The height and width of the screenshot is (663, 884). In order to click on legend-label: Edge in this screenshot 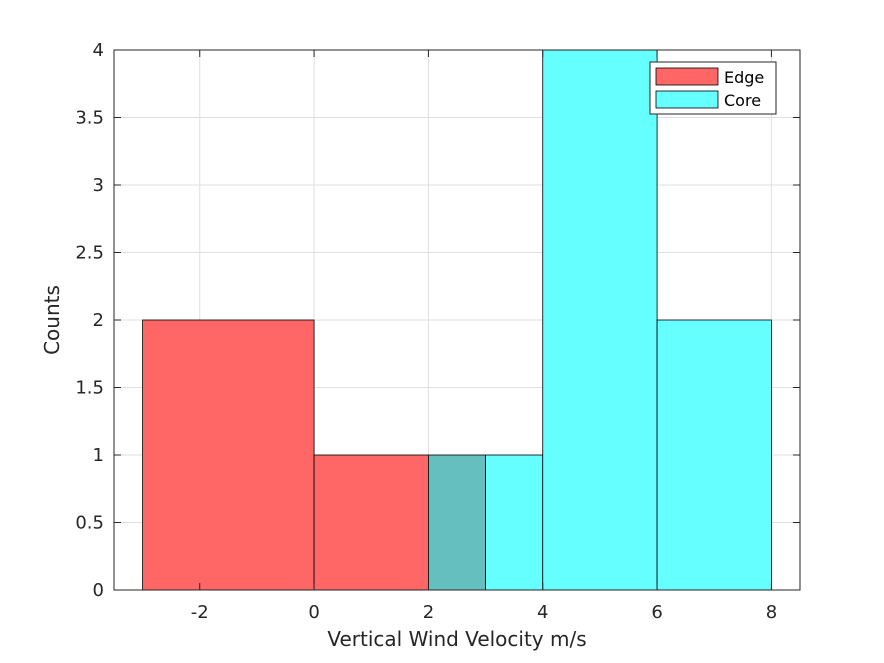, I will do `click(744, 77)`.